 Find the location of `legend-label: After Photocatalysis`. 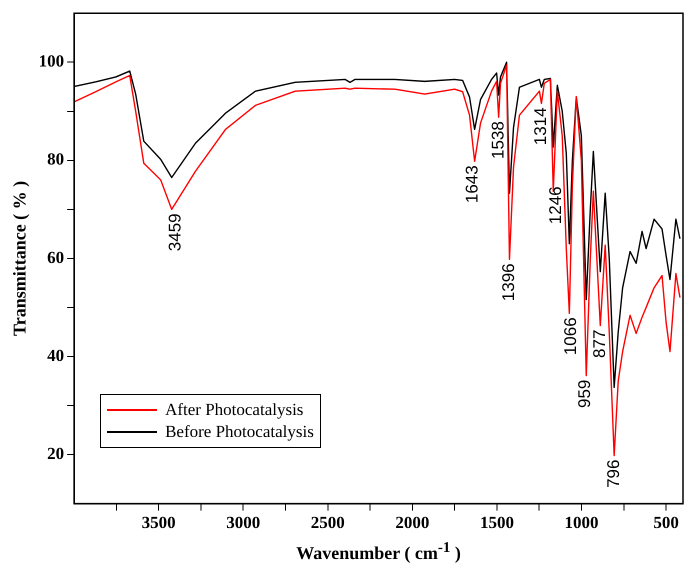

legend-label: After Photocatalysis is located at coordinates (234, 410).